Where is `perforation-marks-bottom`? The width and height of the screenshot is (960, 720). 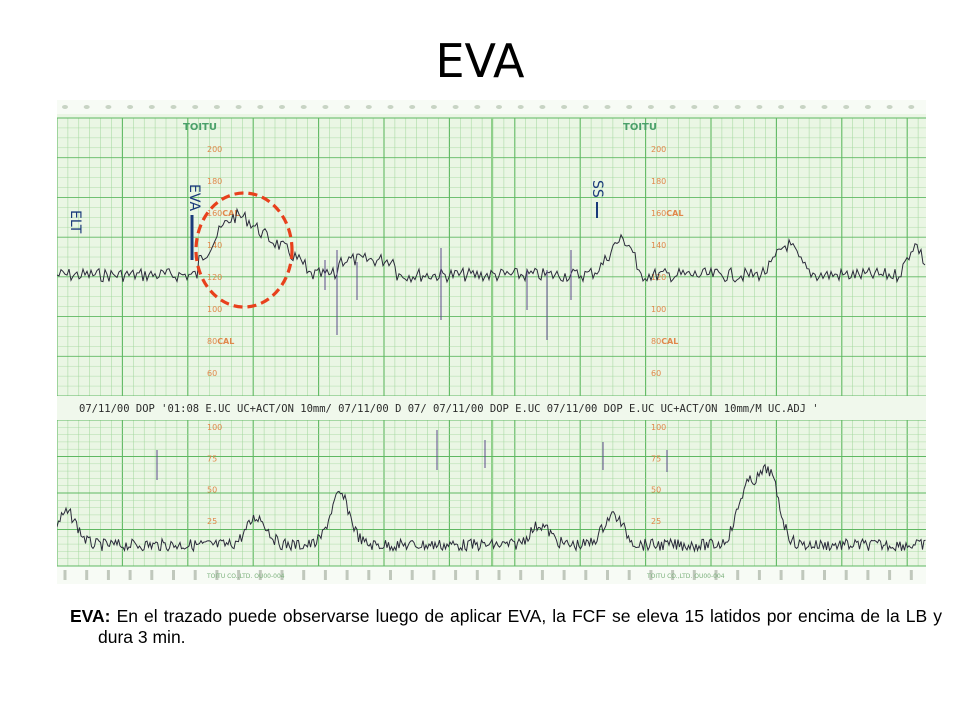 perforation-marks-bottom is located at coordinates (488, 575).